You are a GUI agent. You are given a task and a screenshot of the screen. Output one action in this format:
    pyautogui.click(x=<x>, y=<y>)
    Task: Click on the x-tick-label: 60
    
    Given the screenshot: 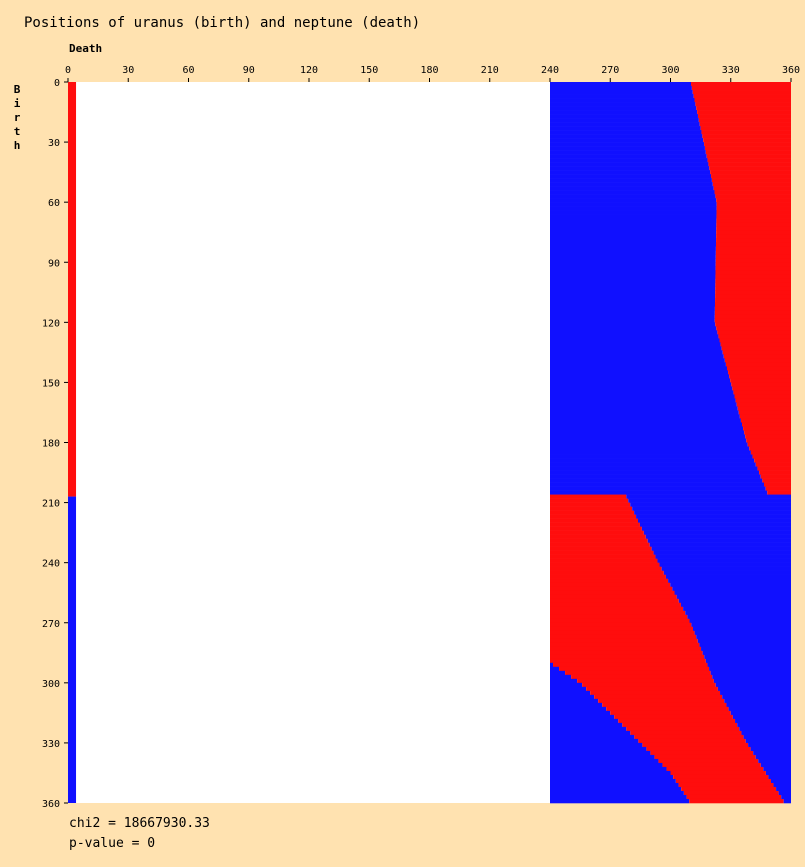 What is the action you would take?
    pyautogui.click(x=188, y=70)
    